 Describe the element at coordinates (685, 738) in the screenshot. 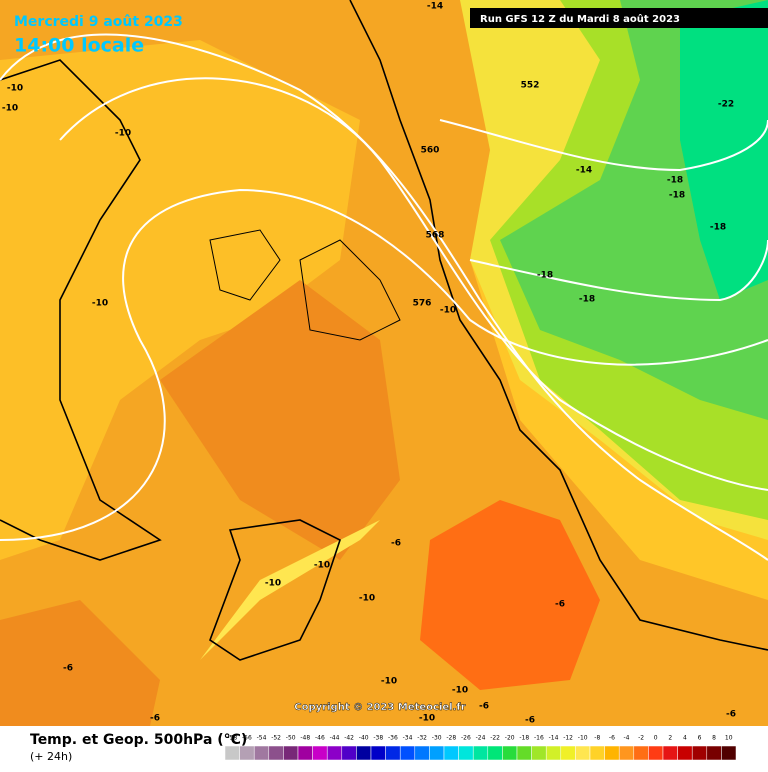

I see `scale-label: 4` at that location.